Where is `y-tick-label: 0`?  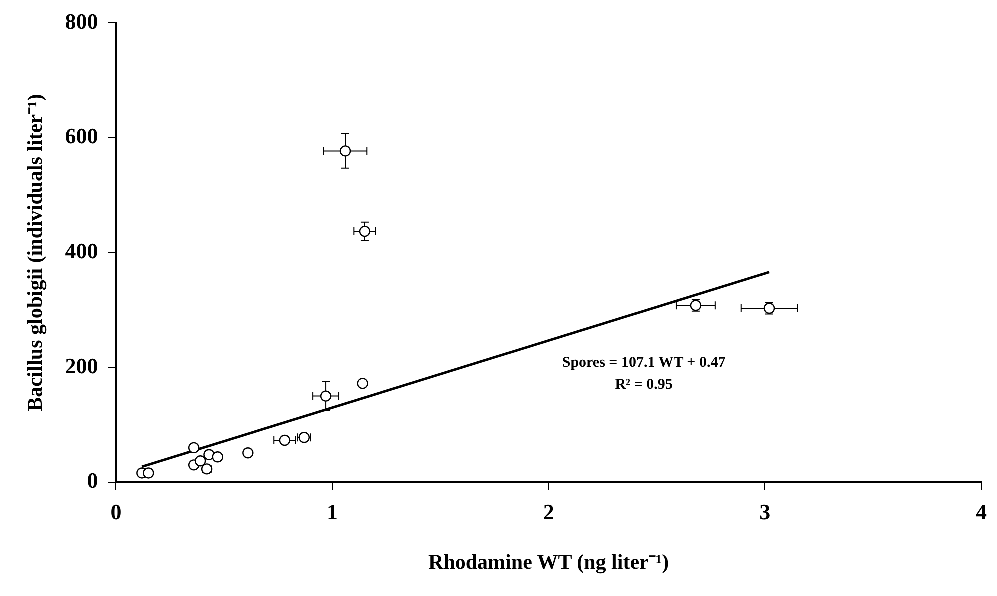 y-tick-label: 0 is located at coordinates (92, 481).